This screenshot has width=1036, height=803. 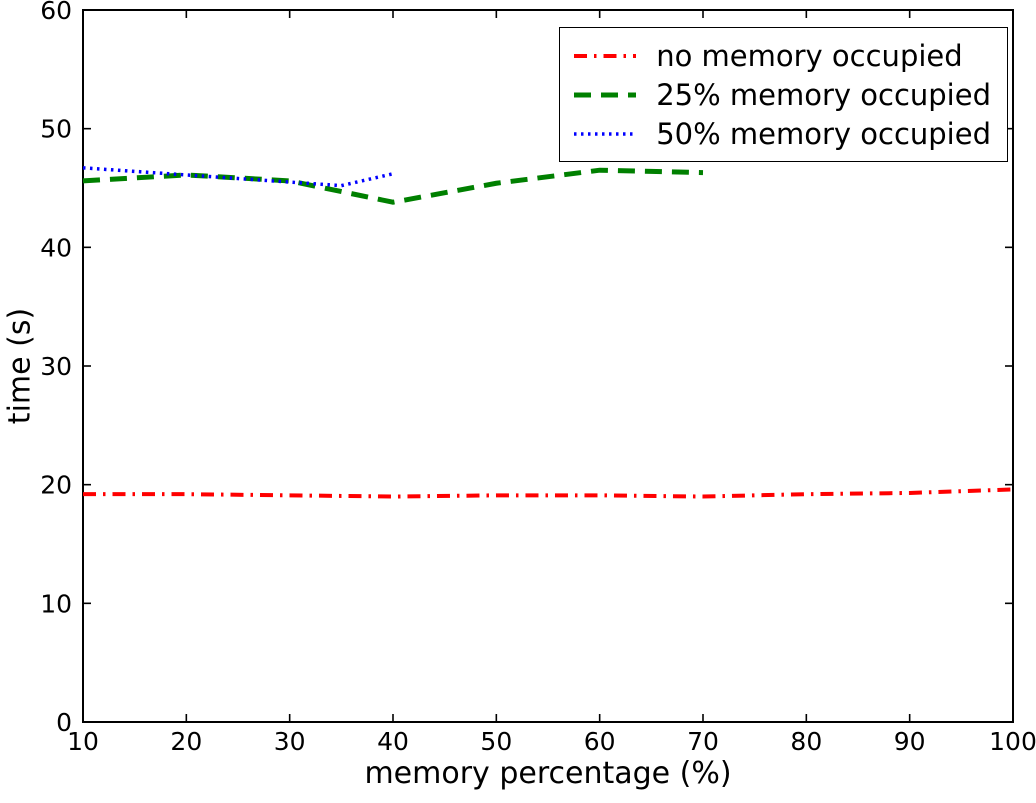 What do you see at coordinates (806, 741) in the screenshot?
I see `x-tick-label: 80` at bounding box center [806, 741].